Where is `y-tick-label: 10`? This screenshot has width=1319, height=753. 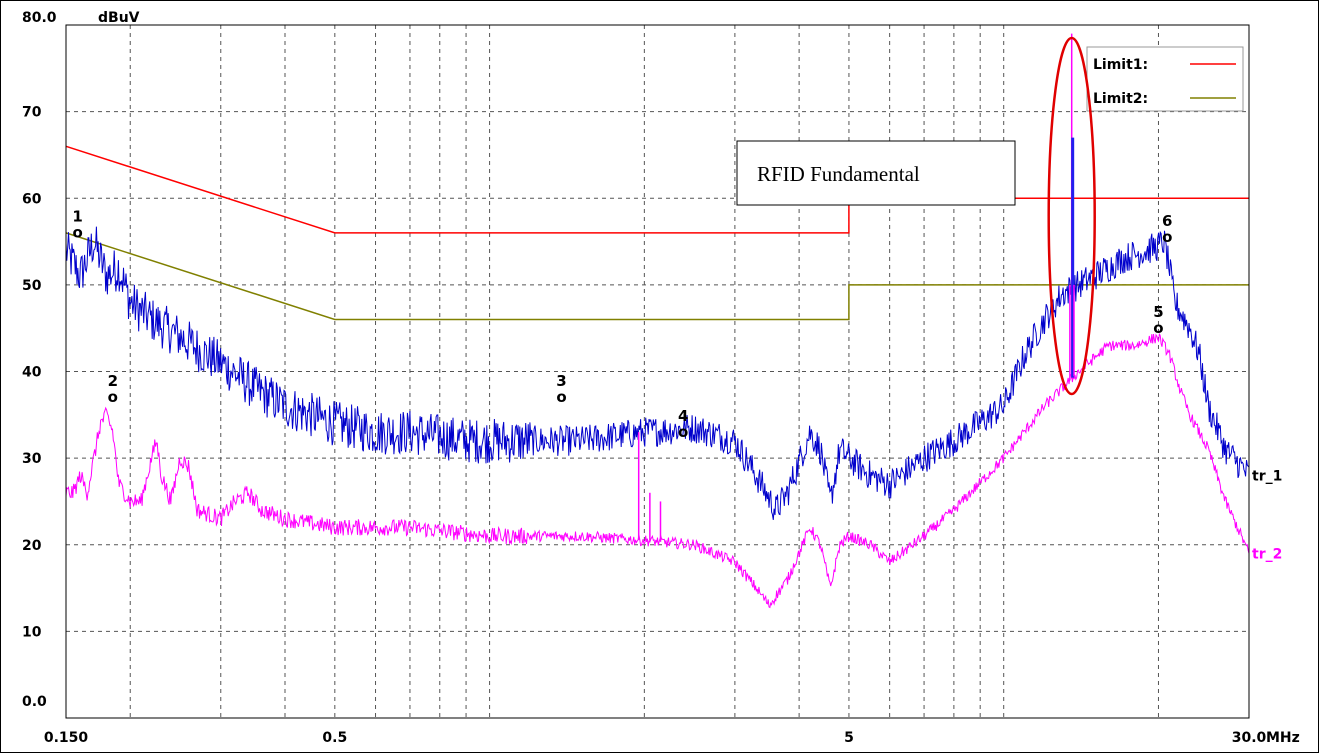
y-tick-label: 10 is located at coordinates (32, 632).